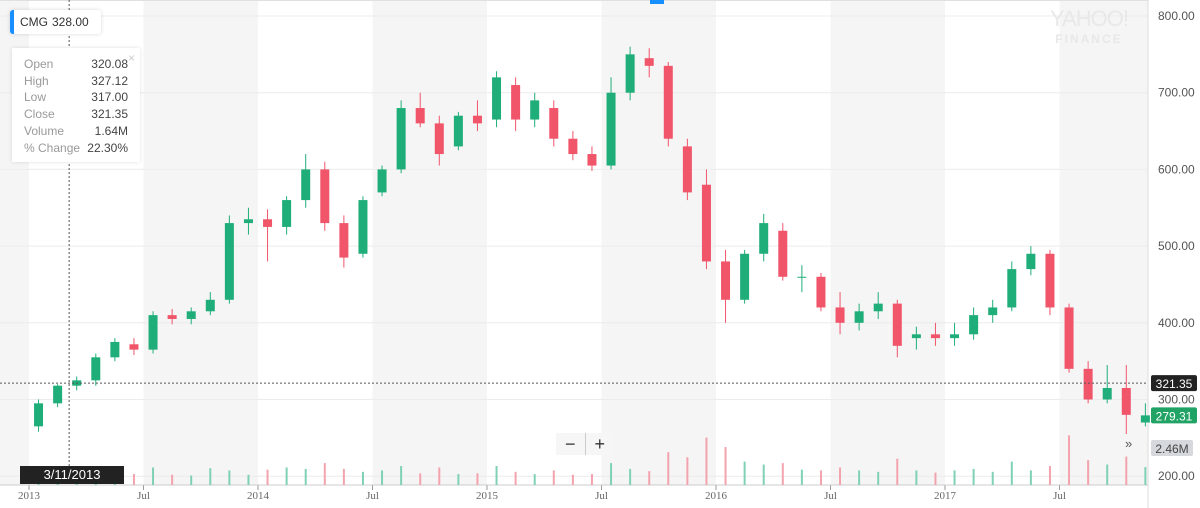 This screenshot has width=1200, height=508. Describe the element at coordinates (657, 2) in the screenshot. I see `range-handle` at that location.